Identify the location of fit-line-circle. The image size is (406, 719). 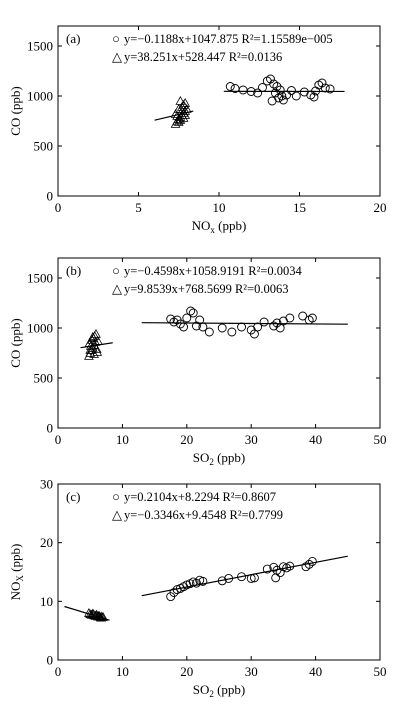
(245, 575).